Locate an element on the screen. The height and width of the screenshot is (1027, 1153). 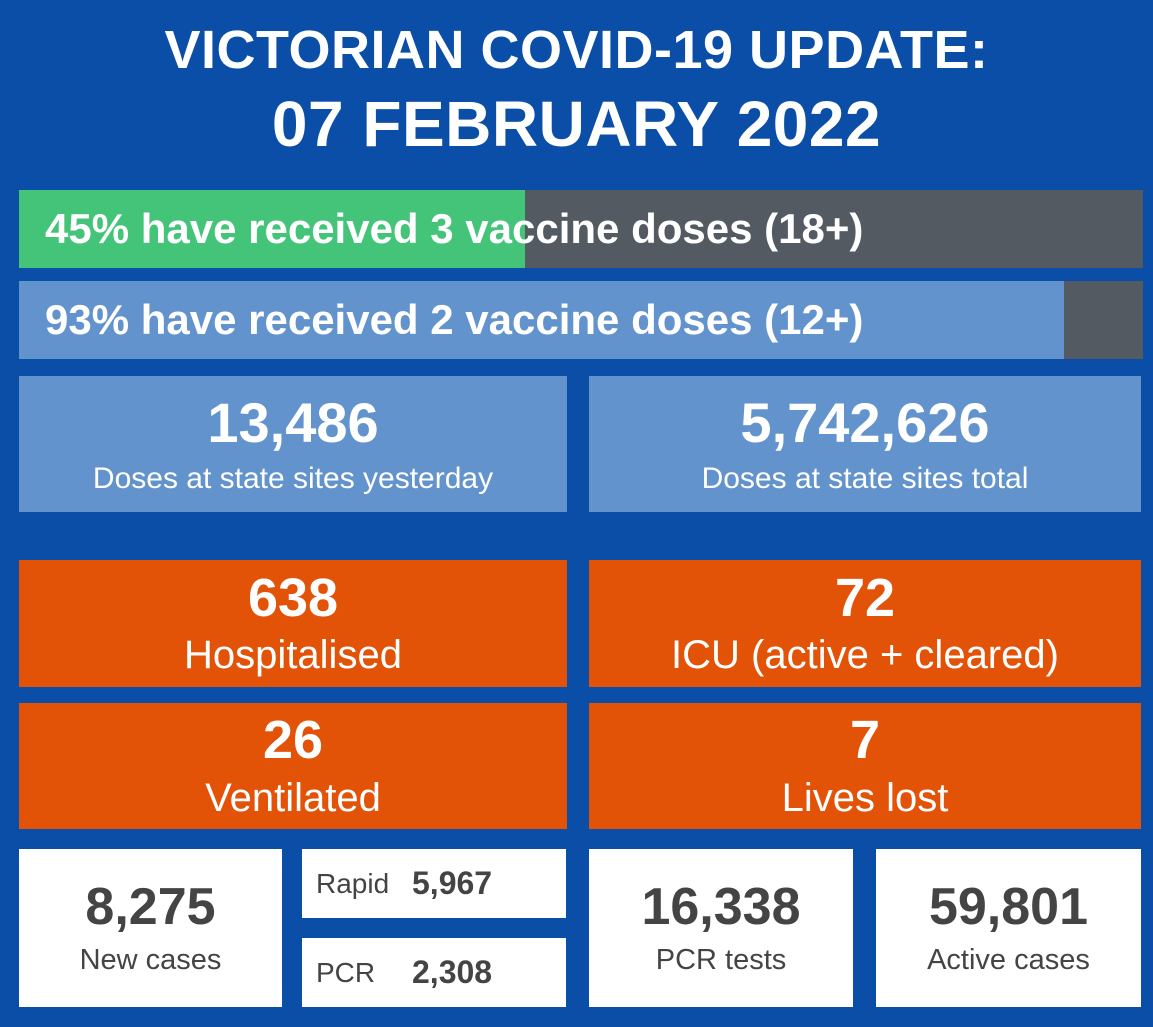
pcr-card: PCR 2,308 is located at coordinates (434, 972).